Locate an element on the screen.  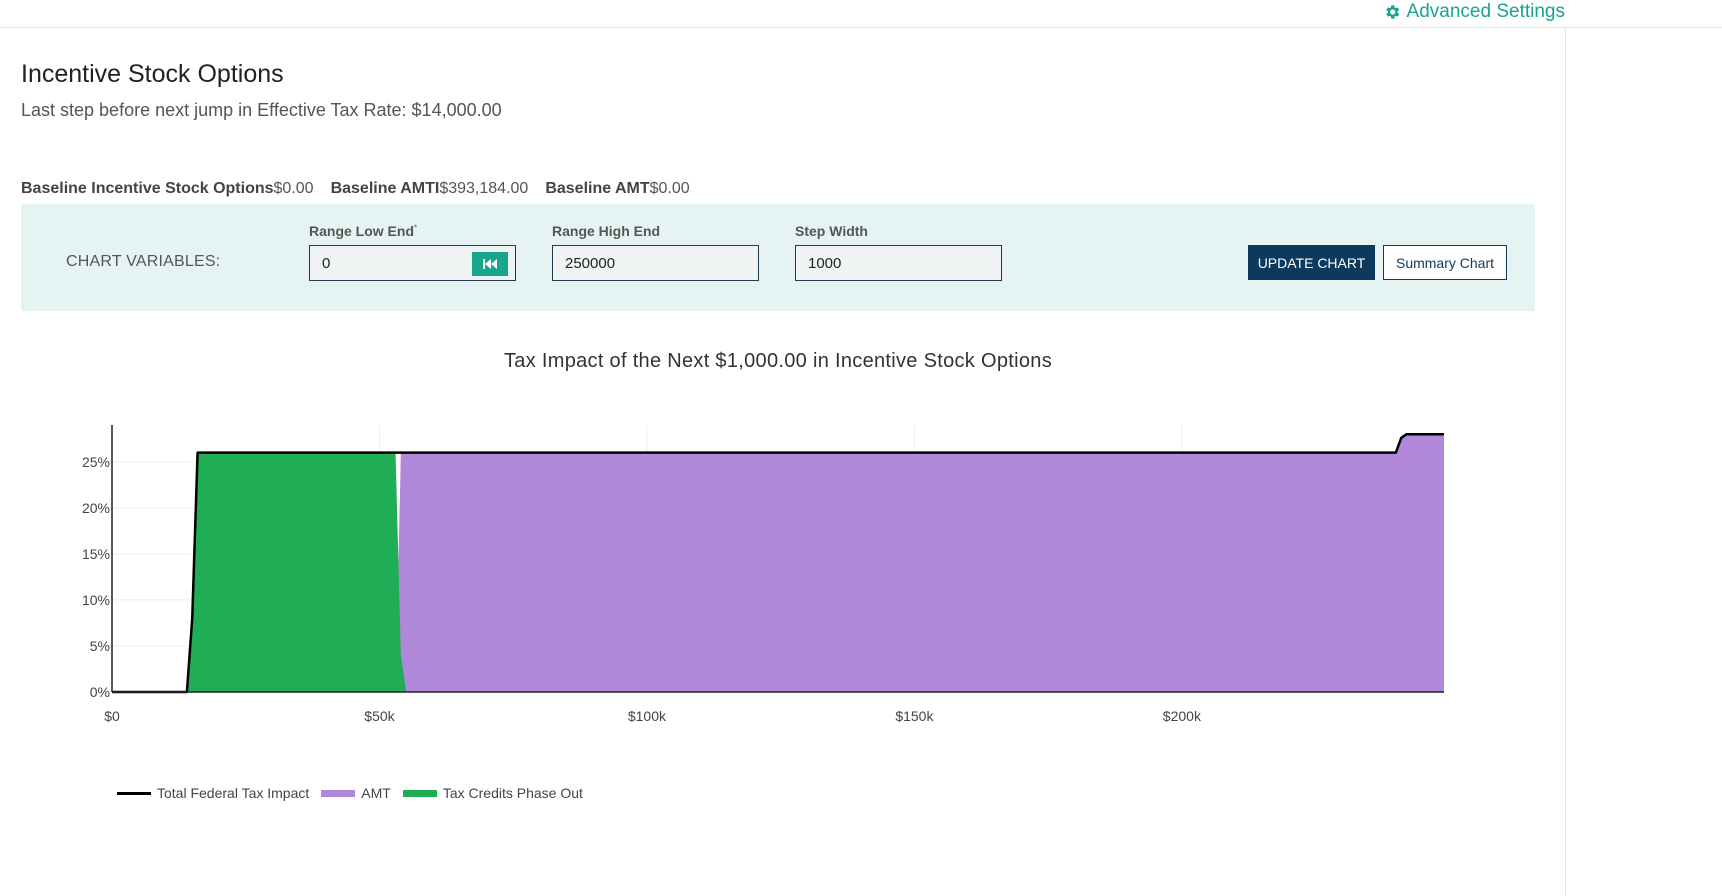
legend-swatch-total is located at coordinates (134, 793).